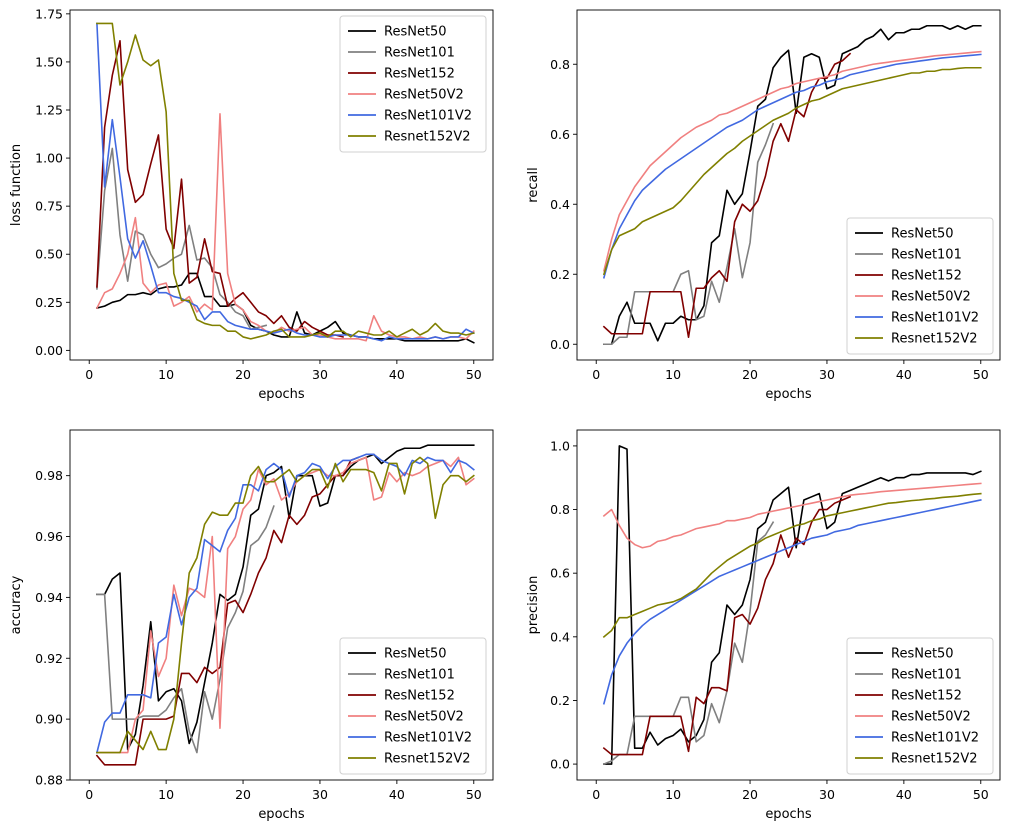  What do you see at coordinates (533, 605) in the screenshot?
I see `y-axis-label: precision` at bounding box center [533, 605].